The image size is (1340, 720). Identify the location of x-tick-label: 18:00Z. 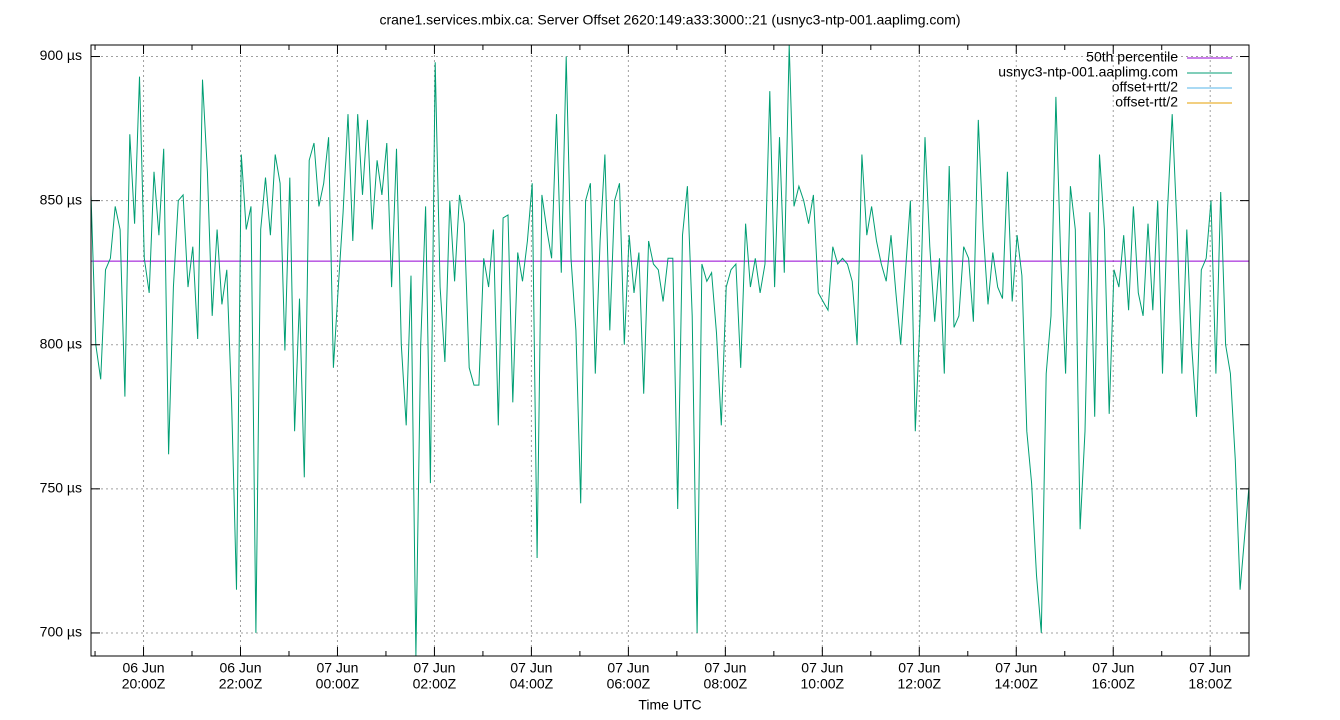
(1210, 684).